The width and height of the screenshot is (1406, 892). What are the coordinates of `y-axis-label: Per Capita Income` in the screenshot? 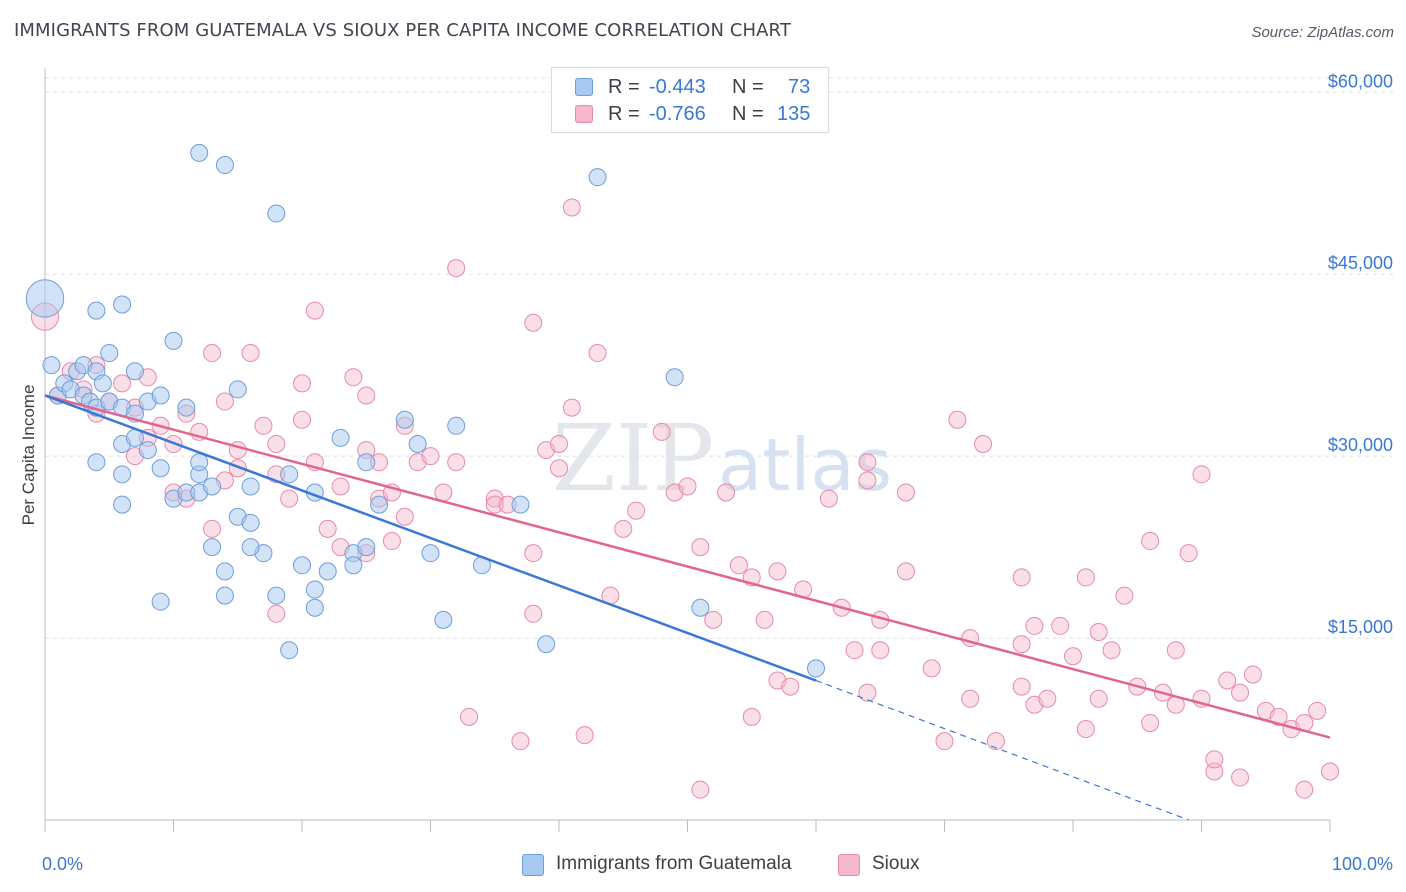 It's located at (28, 455).